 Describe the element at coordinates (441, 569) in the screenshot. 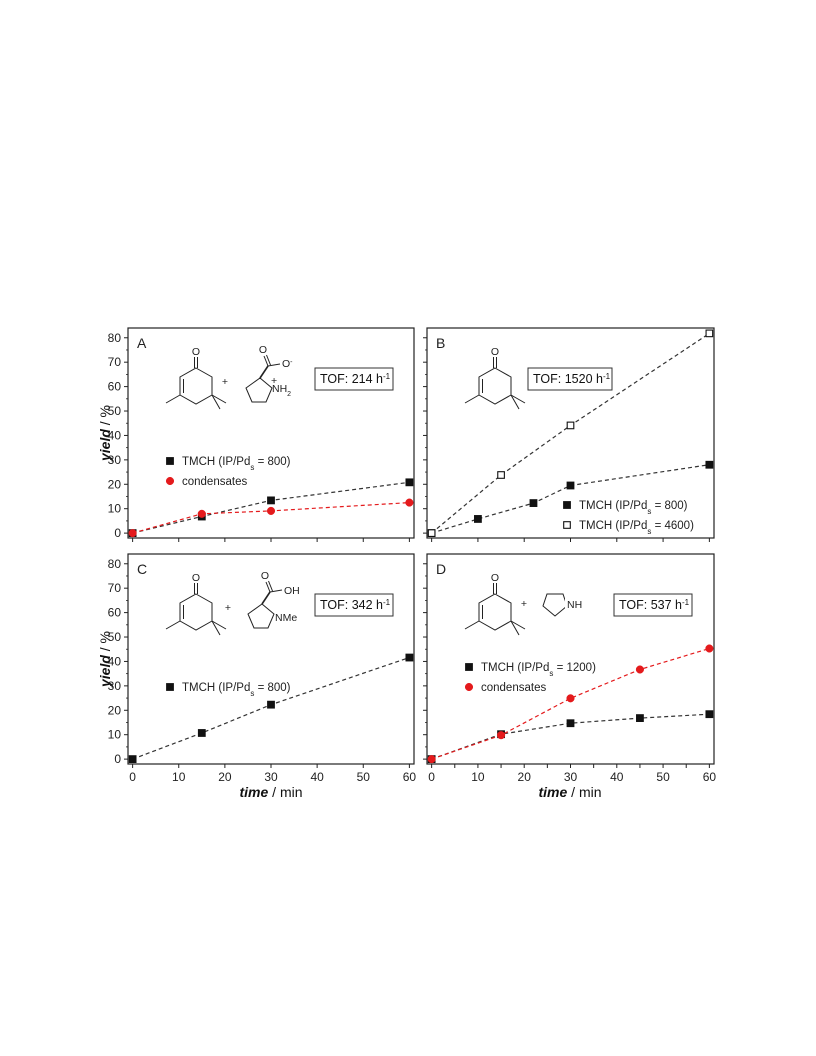

I see `panel-letter: D` at that location.